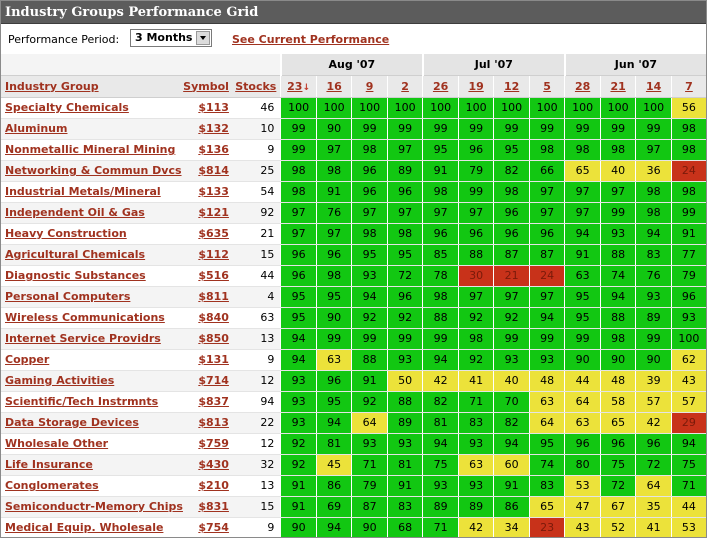  What do you see at coordinates (92, 527) in the screenshot?
I see `industry-group-link: Medical Equip. Wholesale` at bounding box center [92, 527].